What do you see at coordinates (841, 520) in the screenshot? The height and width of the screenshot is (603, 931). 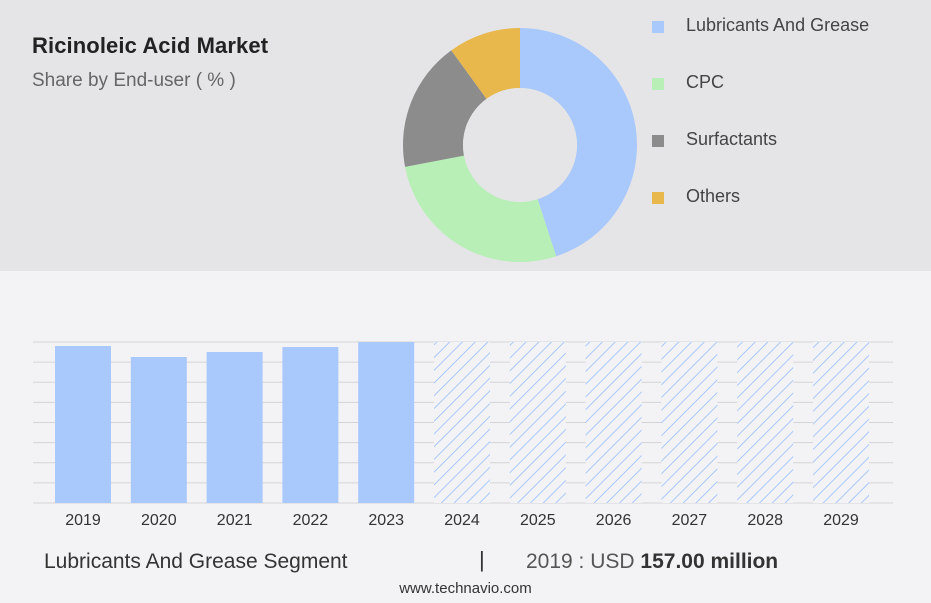 I see `x-tick-label-2029: 2029` at bounding box center [841, 520].